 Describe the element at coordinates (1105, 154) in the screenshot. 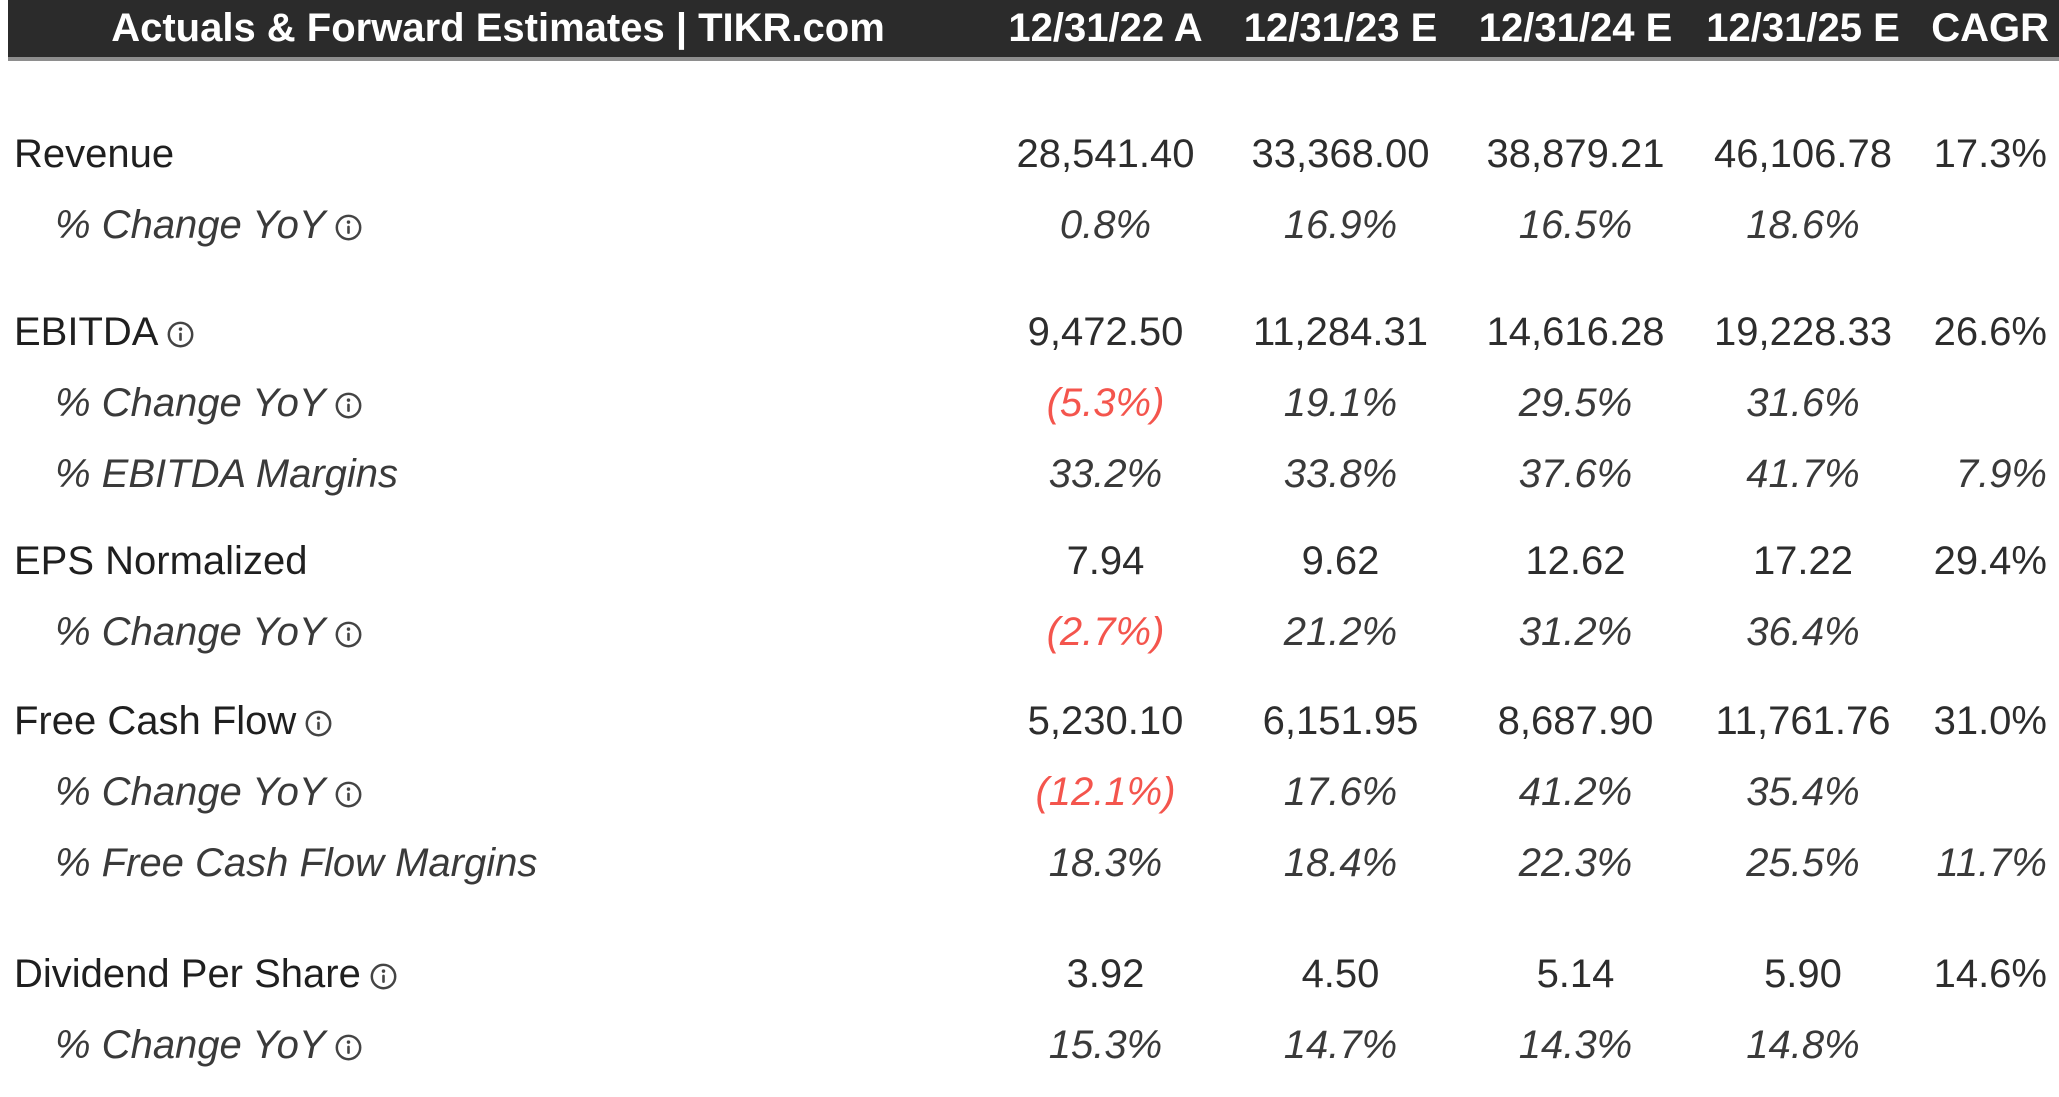

I see `value-cell: 28,541.40` at that location.